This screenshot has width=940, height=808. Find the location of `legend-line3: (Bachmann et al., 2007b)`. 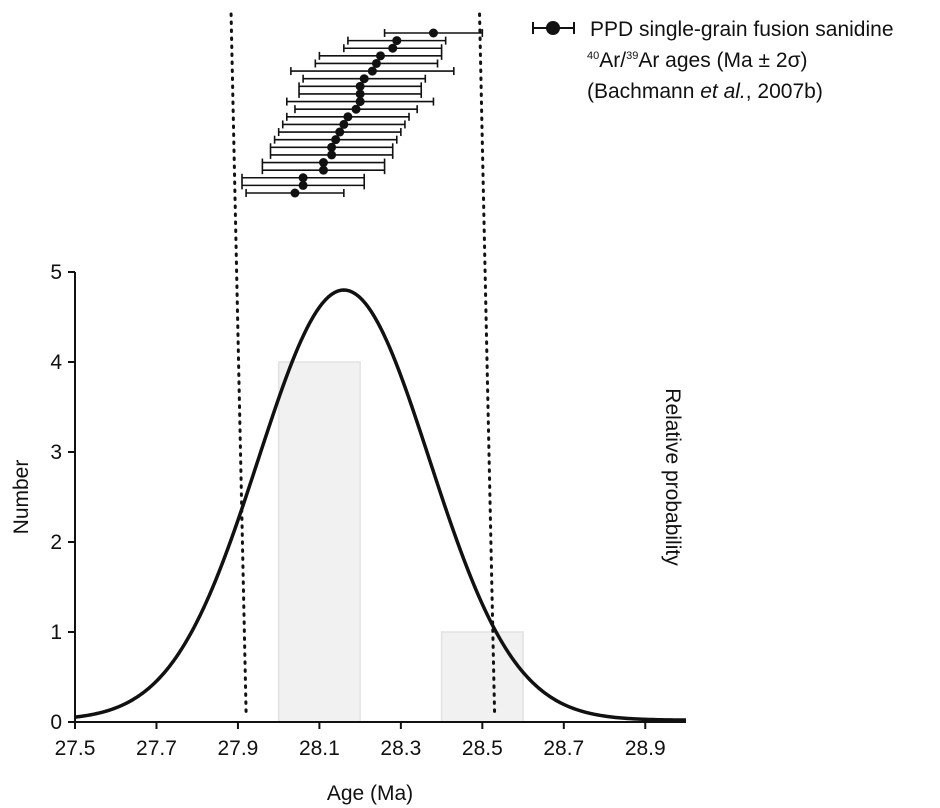

legend-line3: (Bachmann et al., 2007b) is located at coordinates (705, 91).